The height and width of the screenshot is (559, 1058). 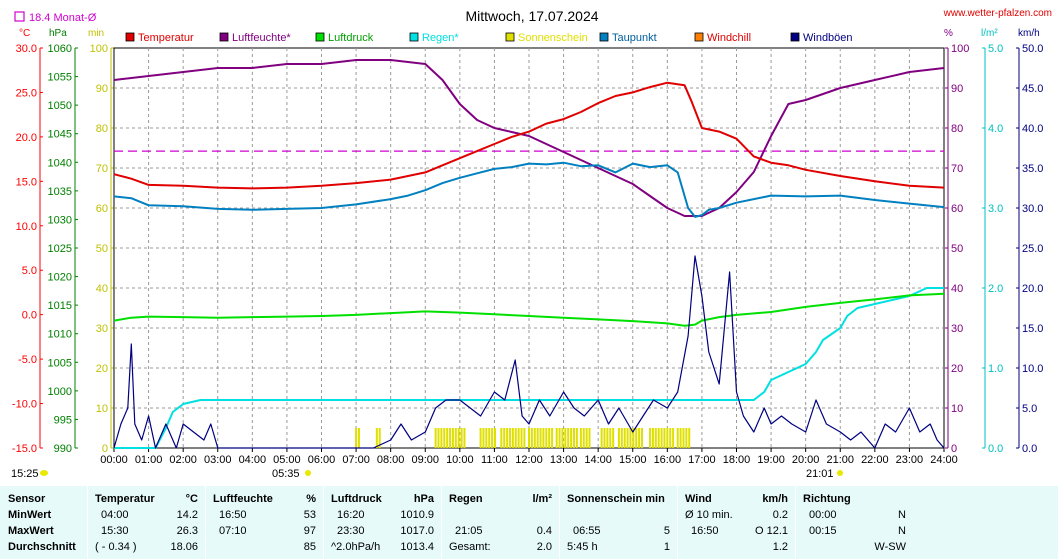 What do you see at coordinates (102, 249) in the screenshot?
I see `y-tick-label-min: 50` at bounding box center [102, 249].